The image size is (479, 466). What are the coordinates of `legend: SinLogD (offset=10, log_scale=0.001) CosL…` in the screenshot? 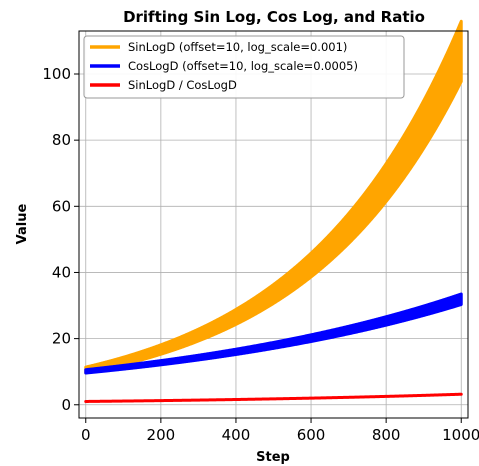 It's located at (244, 67).